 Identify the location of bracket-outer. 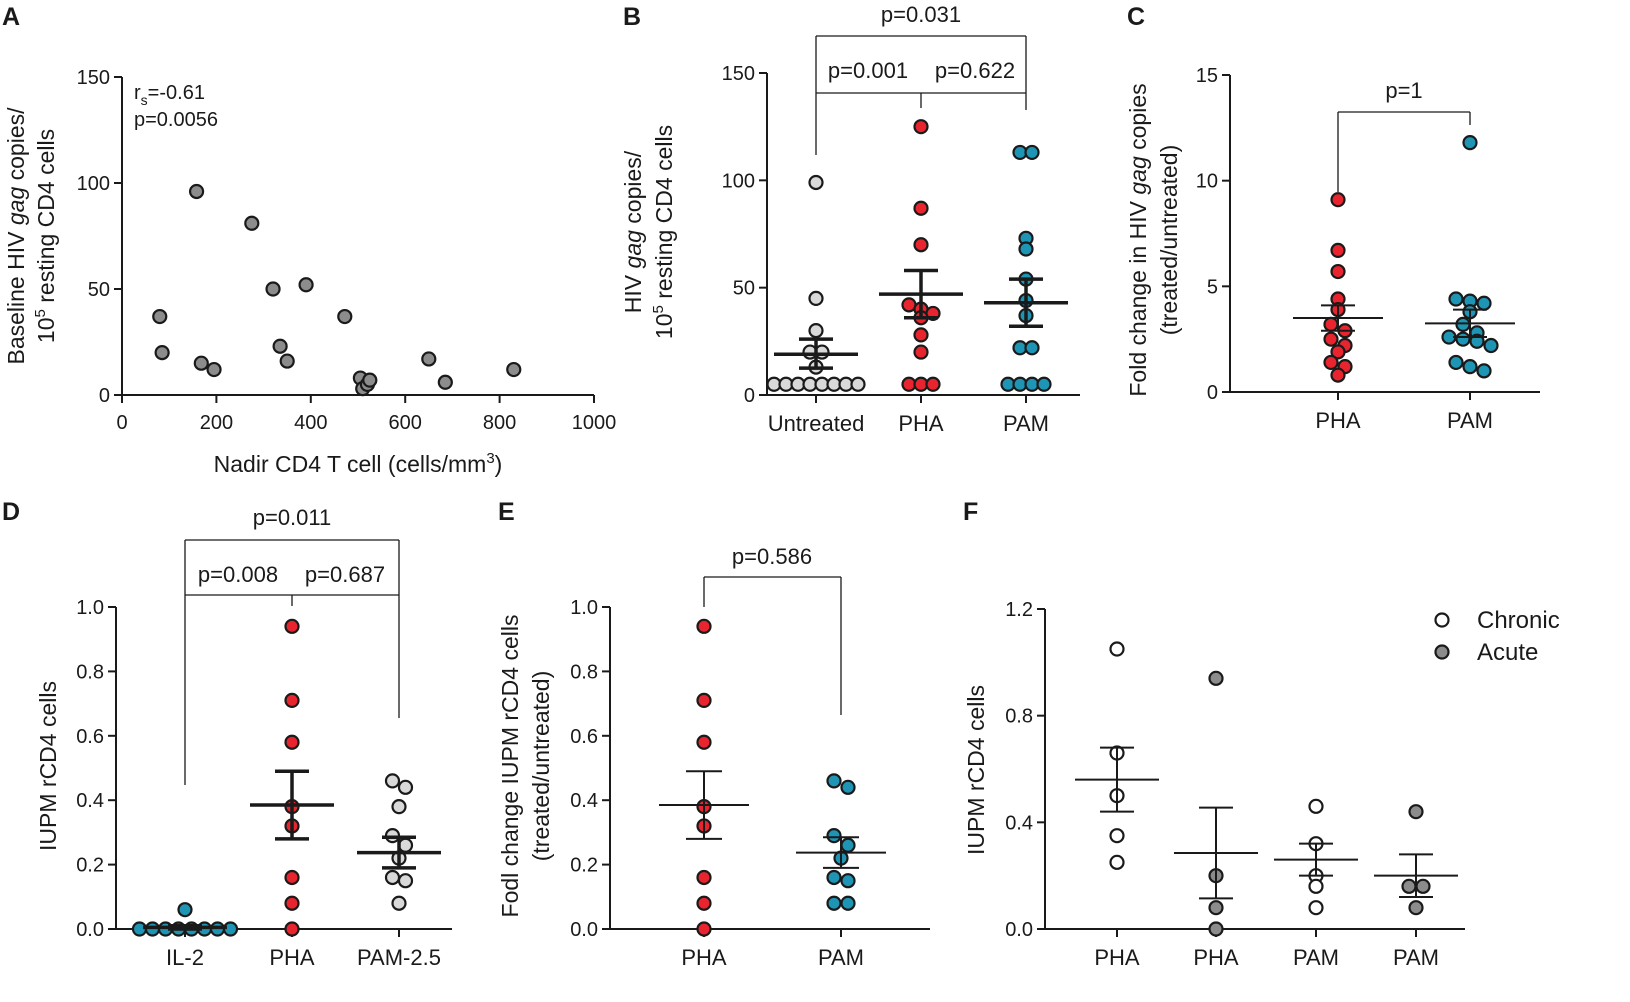
(921, 95).